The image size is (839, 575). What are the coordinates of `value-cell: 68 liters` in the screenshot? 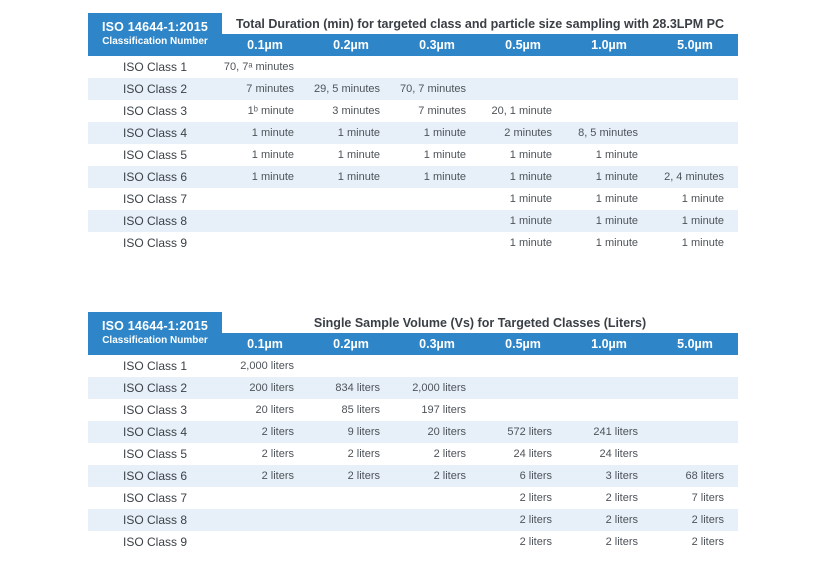 It's located at (704, 476).